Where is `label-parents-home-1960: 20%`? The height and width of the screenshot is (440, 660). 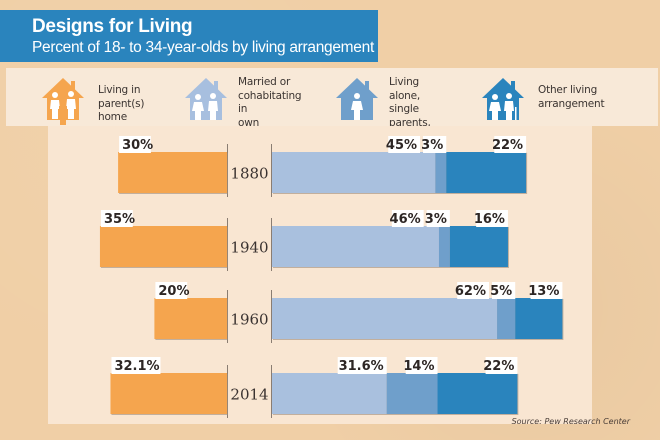
label-parents-home-1960: 20% is located at coordinates (173, 291).